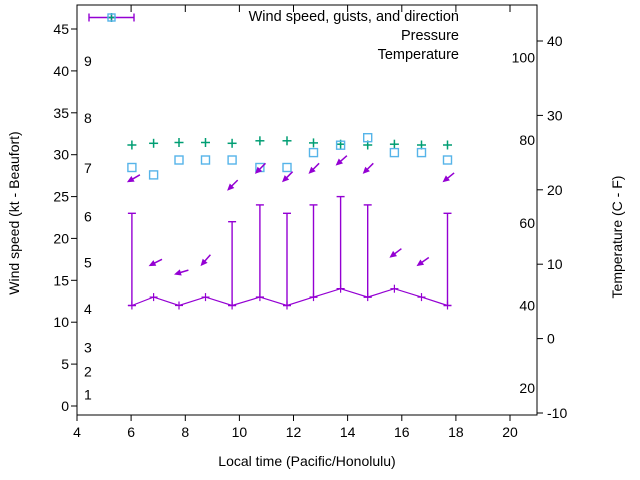 This screenshot has width=640, height=480. Describe the element at coordinates (61, 155) in the screenshot. I see `kt-tick-label: 30` at that location.